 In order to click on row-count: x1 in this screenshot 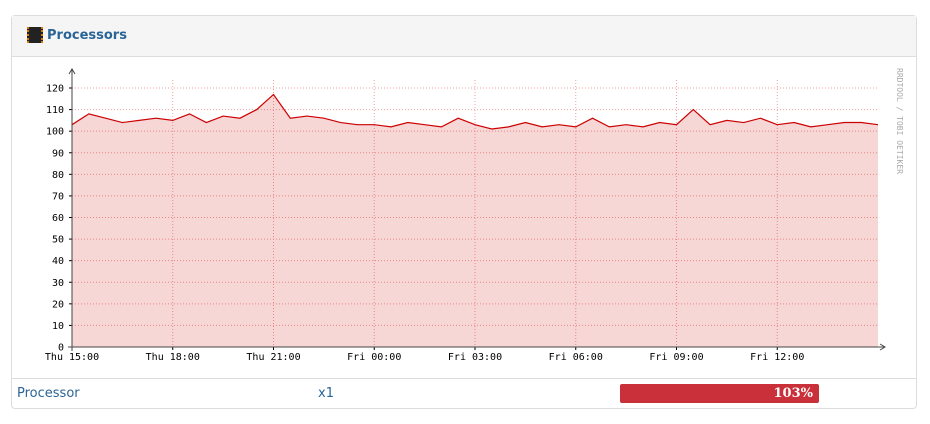, I will do `click(326, 393)`.